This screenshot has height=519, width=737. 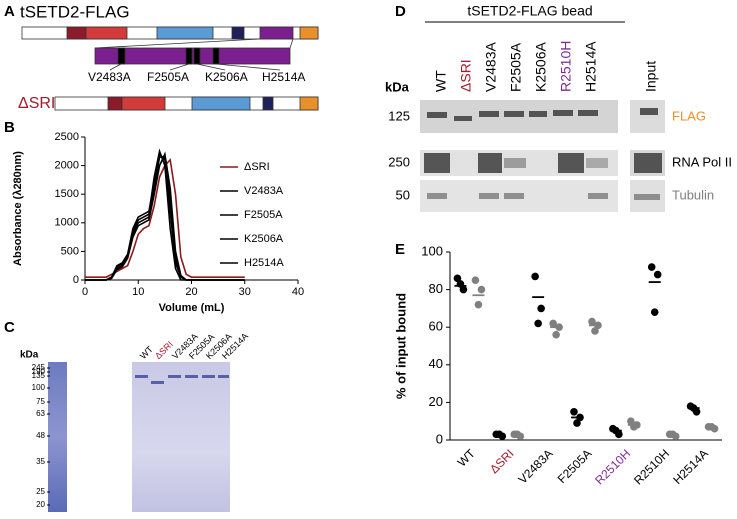 What do you see at coordinates (491, 67) in the screenshot?
I see `lane-label: V2483A` at bounding box center [491, 67].